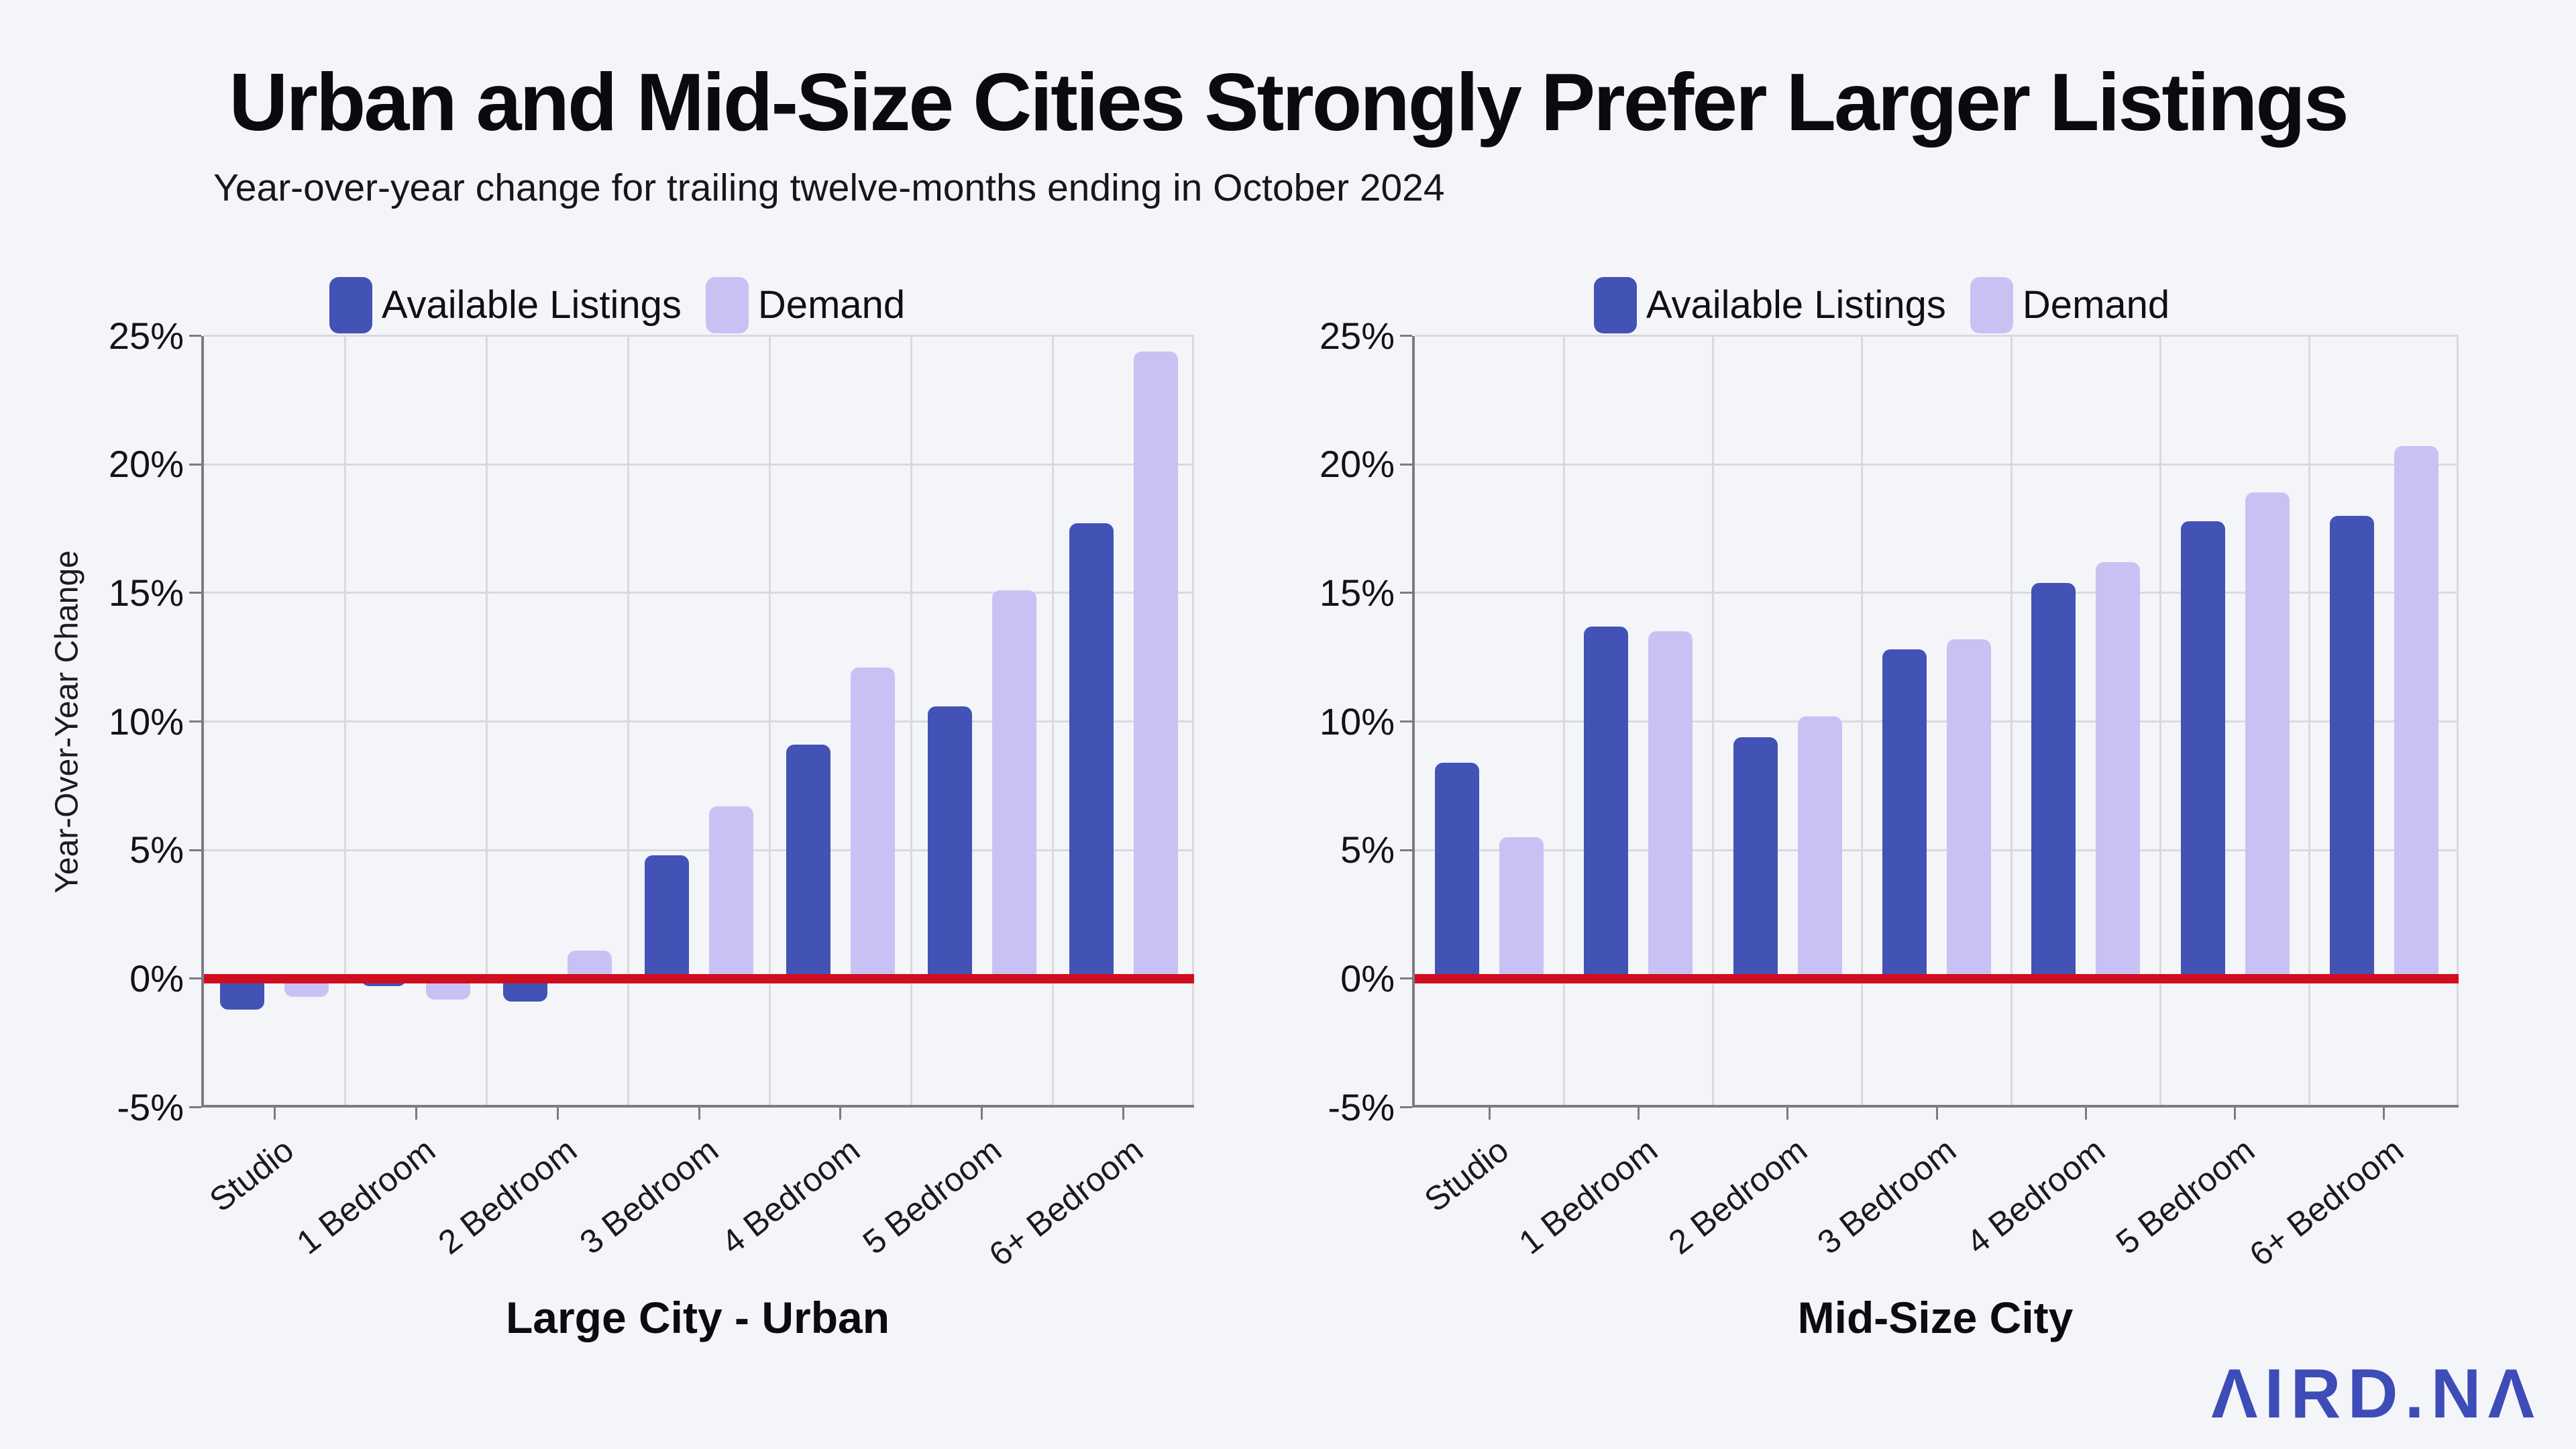 The height and width of the screenshot is (1449, 2576). Describe the element at coordinates (156, 849) in the screenshot. I see `y-tick-label: 5%` at that location.